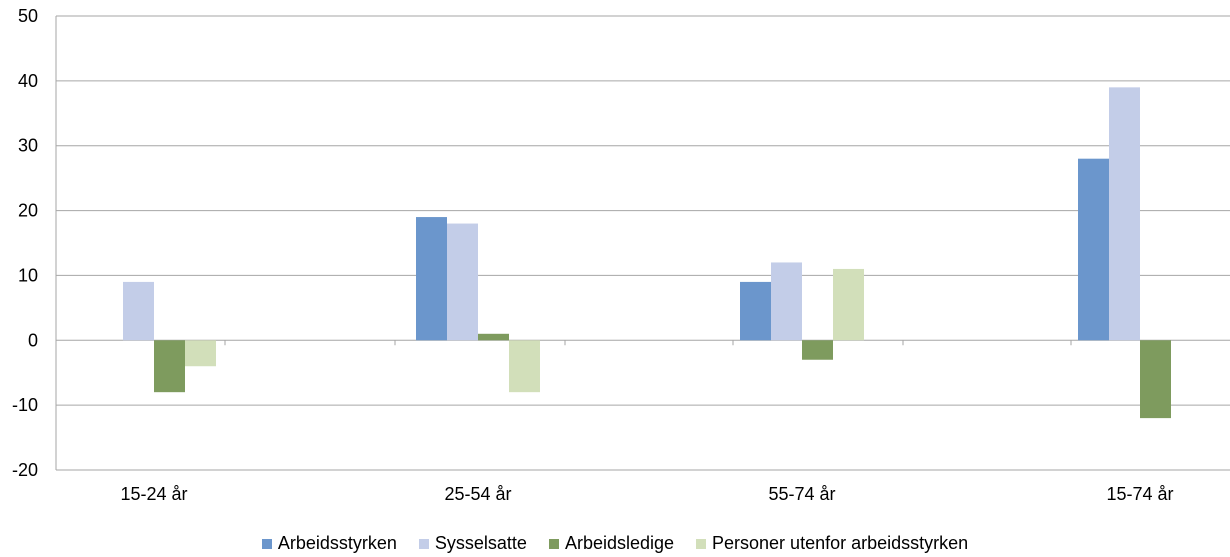 Image resolution: width=1230 pixels, height=557 pixels. I want to click on x-category-label: 15-74 år, so click(1139, 494).